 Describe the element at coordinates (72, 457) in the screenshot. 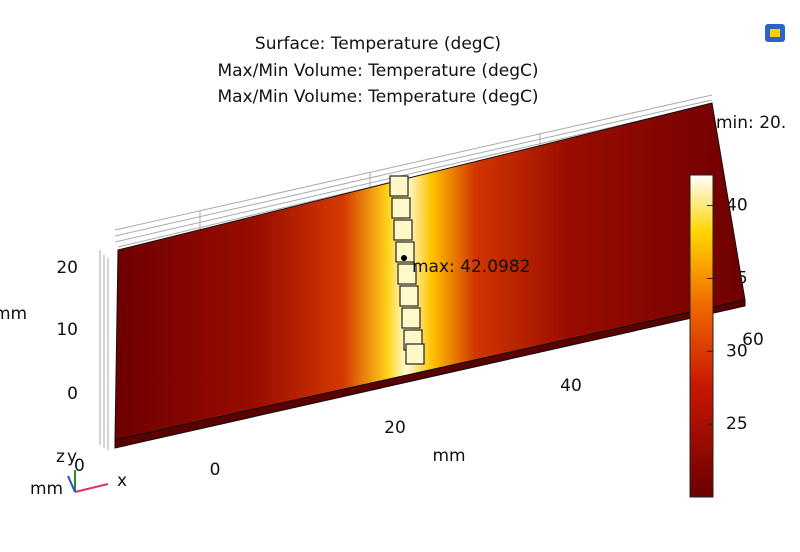

I see `triad-label: y` at that location.